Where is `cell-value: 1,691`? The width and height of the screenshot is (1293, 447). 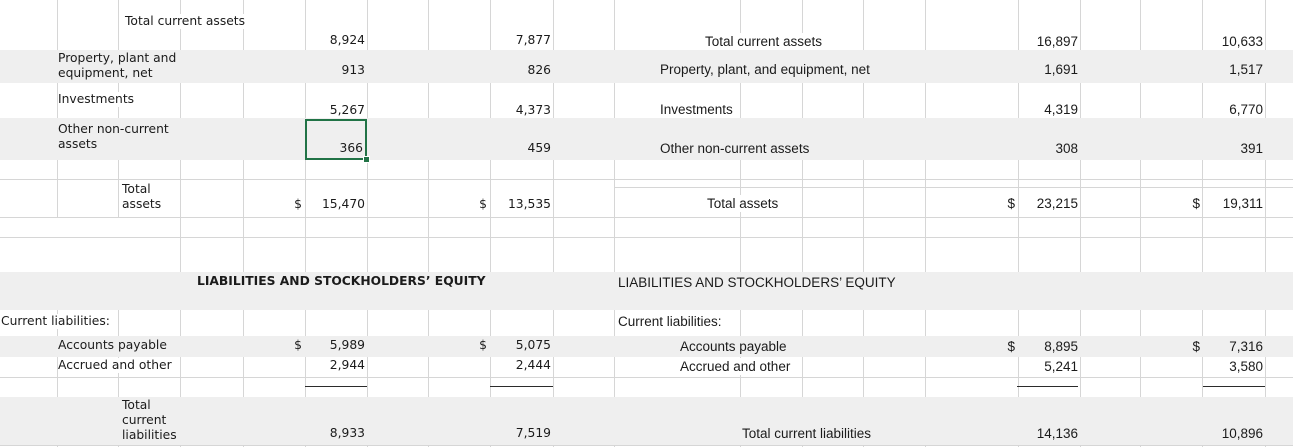 cell-value: 1,691 is located at coordinates (1049, 69).